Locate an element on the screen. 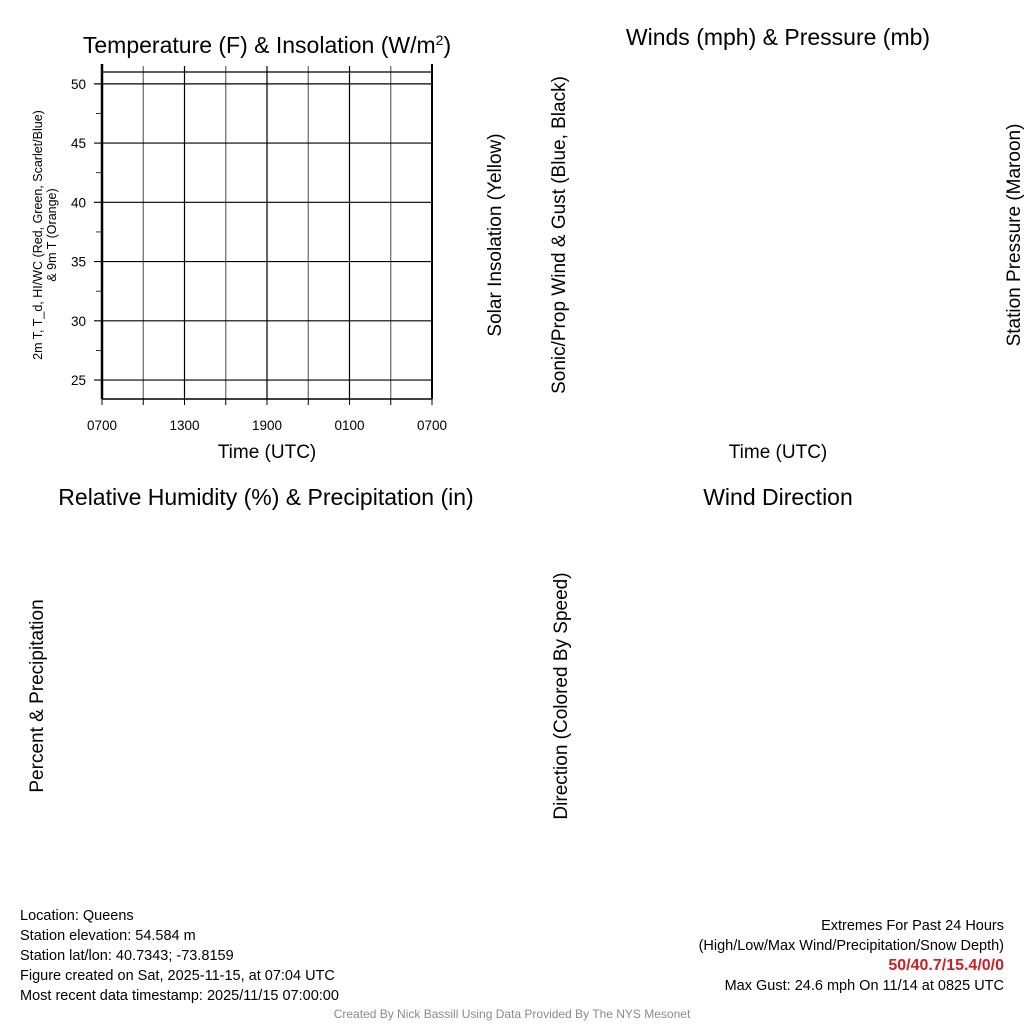 This screenshot has height=1024, width=1024. insolation-ylabel: Solar Insolation (Yellow) is located at coordinates (495, 234).